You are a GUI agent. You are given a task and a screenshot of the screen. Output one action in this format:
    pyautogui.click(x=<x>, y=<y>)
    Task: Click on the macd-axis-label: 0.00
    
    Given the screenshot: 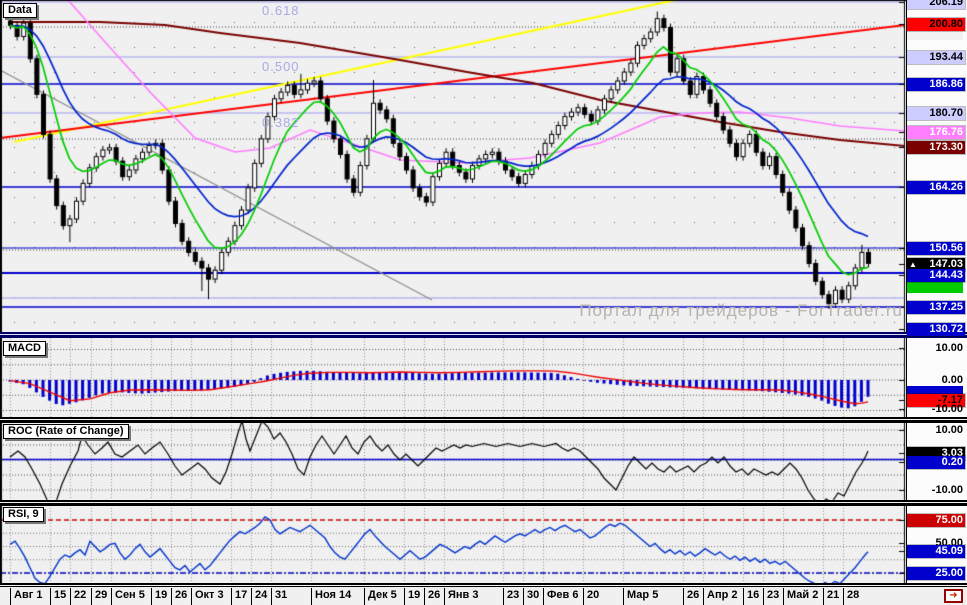 What is the action you would take?
    pyautogui.click(x=952, y=380)
    